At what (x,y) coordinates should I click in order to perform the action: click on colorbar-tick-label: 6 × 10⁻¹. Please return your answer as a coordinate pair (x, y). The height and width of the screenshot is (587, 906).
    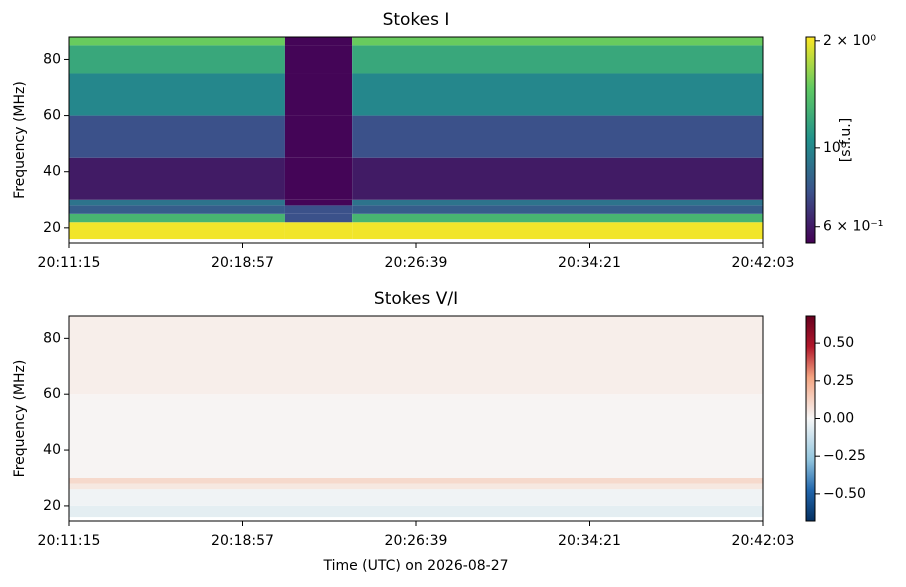
    Looking at the image, I should click on (853, 227).